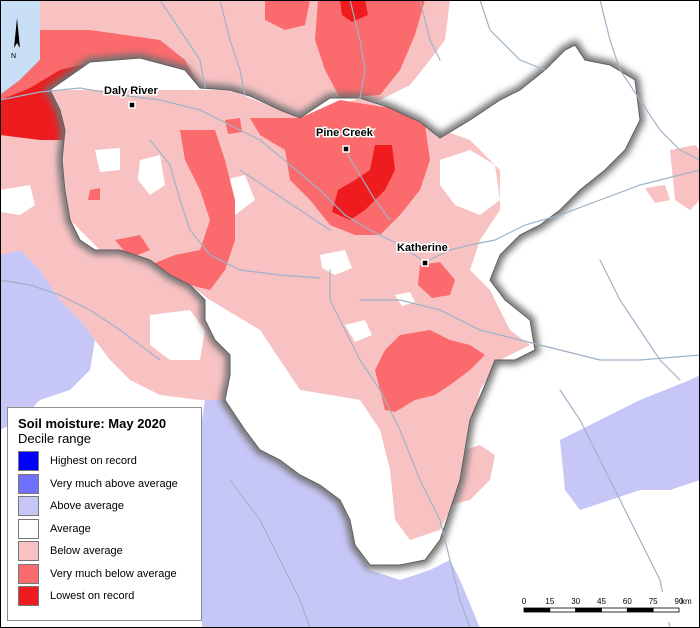 This screenshot has width=700, height=628. I want to click on scale-tick-label: 90, so click(679, 601).